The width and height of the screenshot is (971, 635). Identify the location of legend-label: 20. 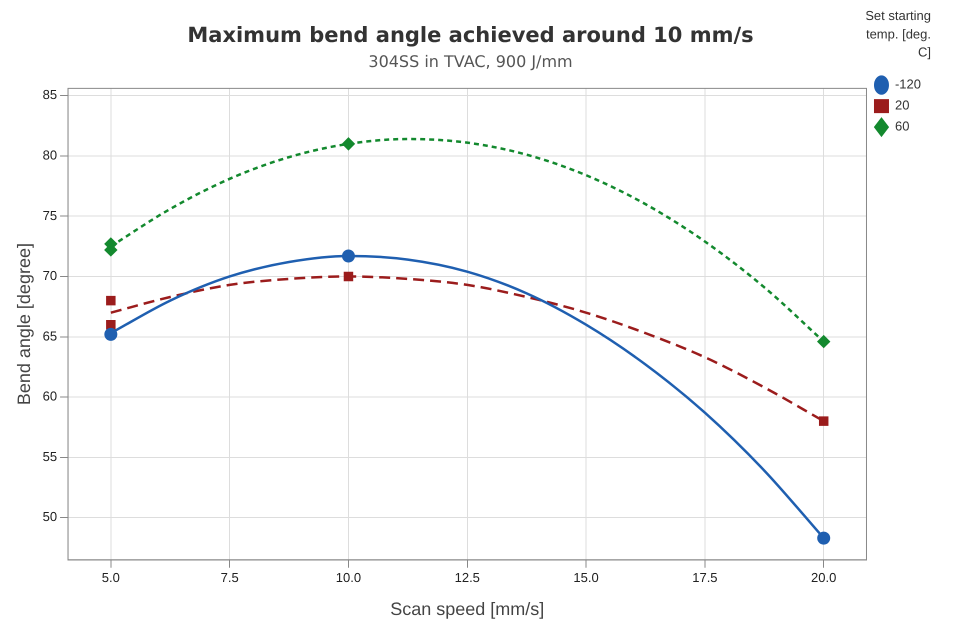
(902, 105).